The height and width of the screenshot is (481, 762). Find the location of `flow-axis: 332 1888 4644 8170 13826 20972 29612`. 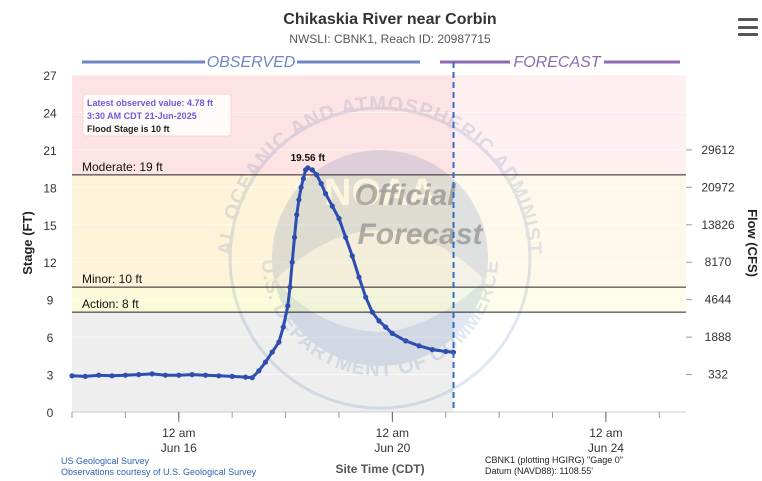

flow-axis: 332 1888 4644 8170 13826 20972 29612 is located at coordinates (710, 262).